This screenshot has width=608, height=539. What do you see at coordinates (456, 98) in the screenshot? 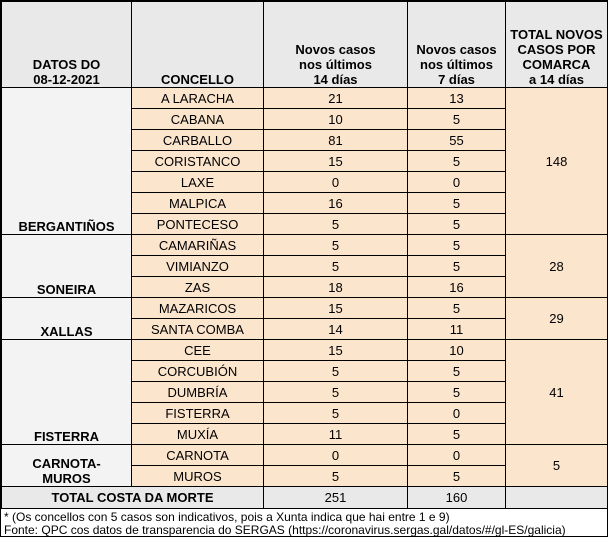
I see `cases-7d-cell: 13` at bounding box center [456, 98].